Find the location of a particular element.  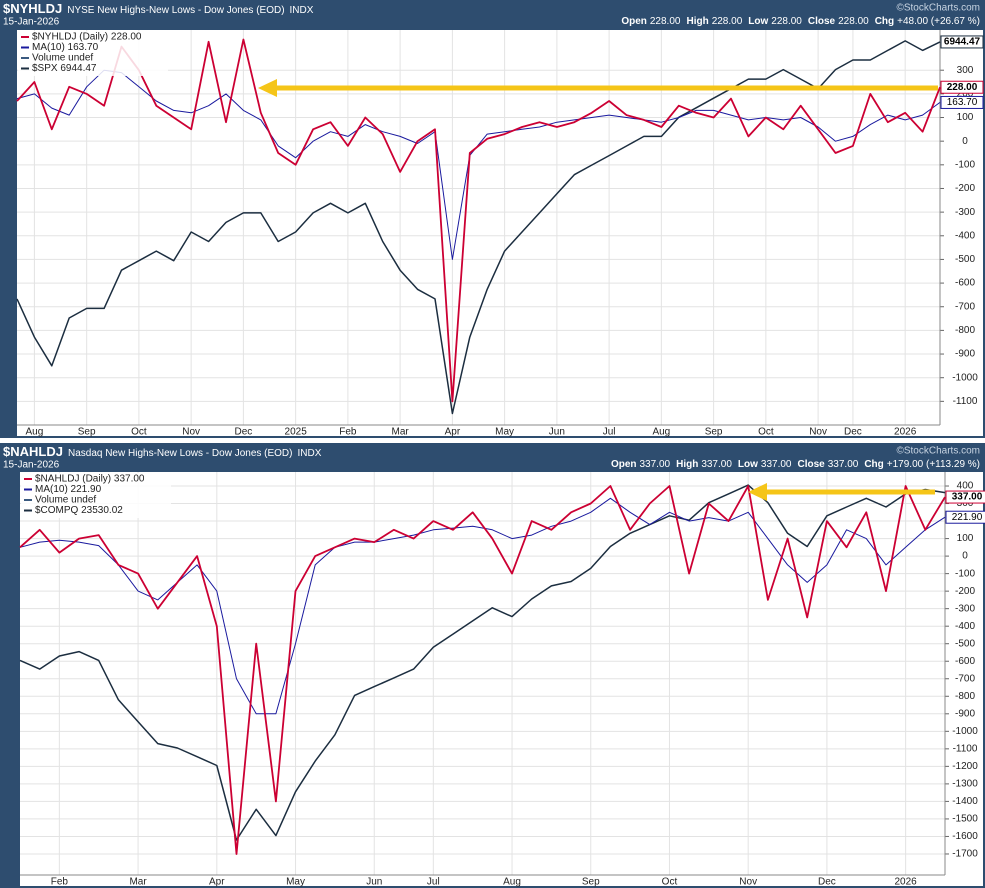

y-tick-label: -1500 is located at coordinates (965, 819).